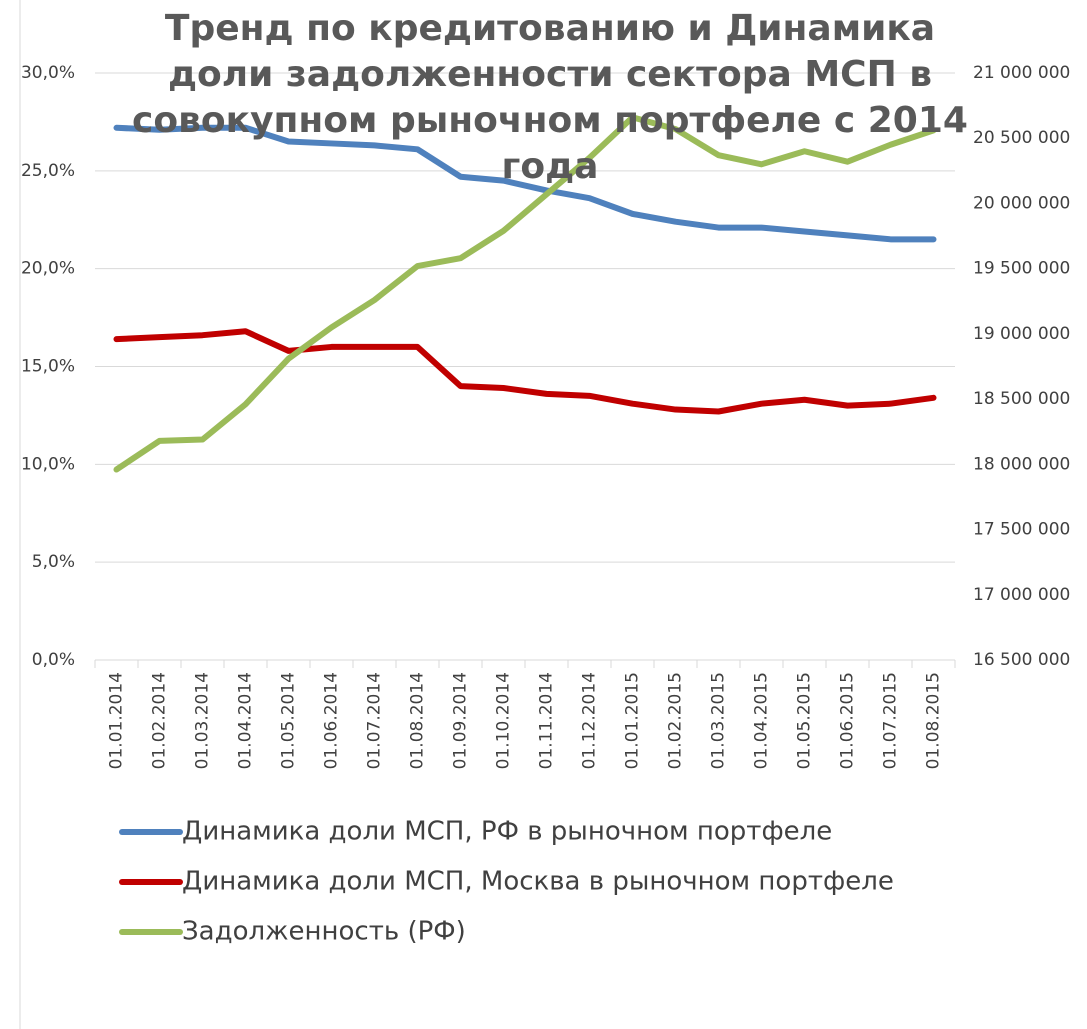 This screenshot has width=1087, height=1029. What do you see at coordinates (1021, 203) in the screenshot?
I see `y2-tick-label: 20 000 000` at bounding box center [1021, 203].